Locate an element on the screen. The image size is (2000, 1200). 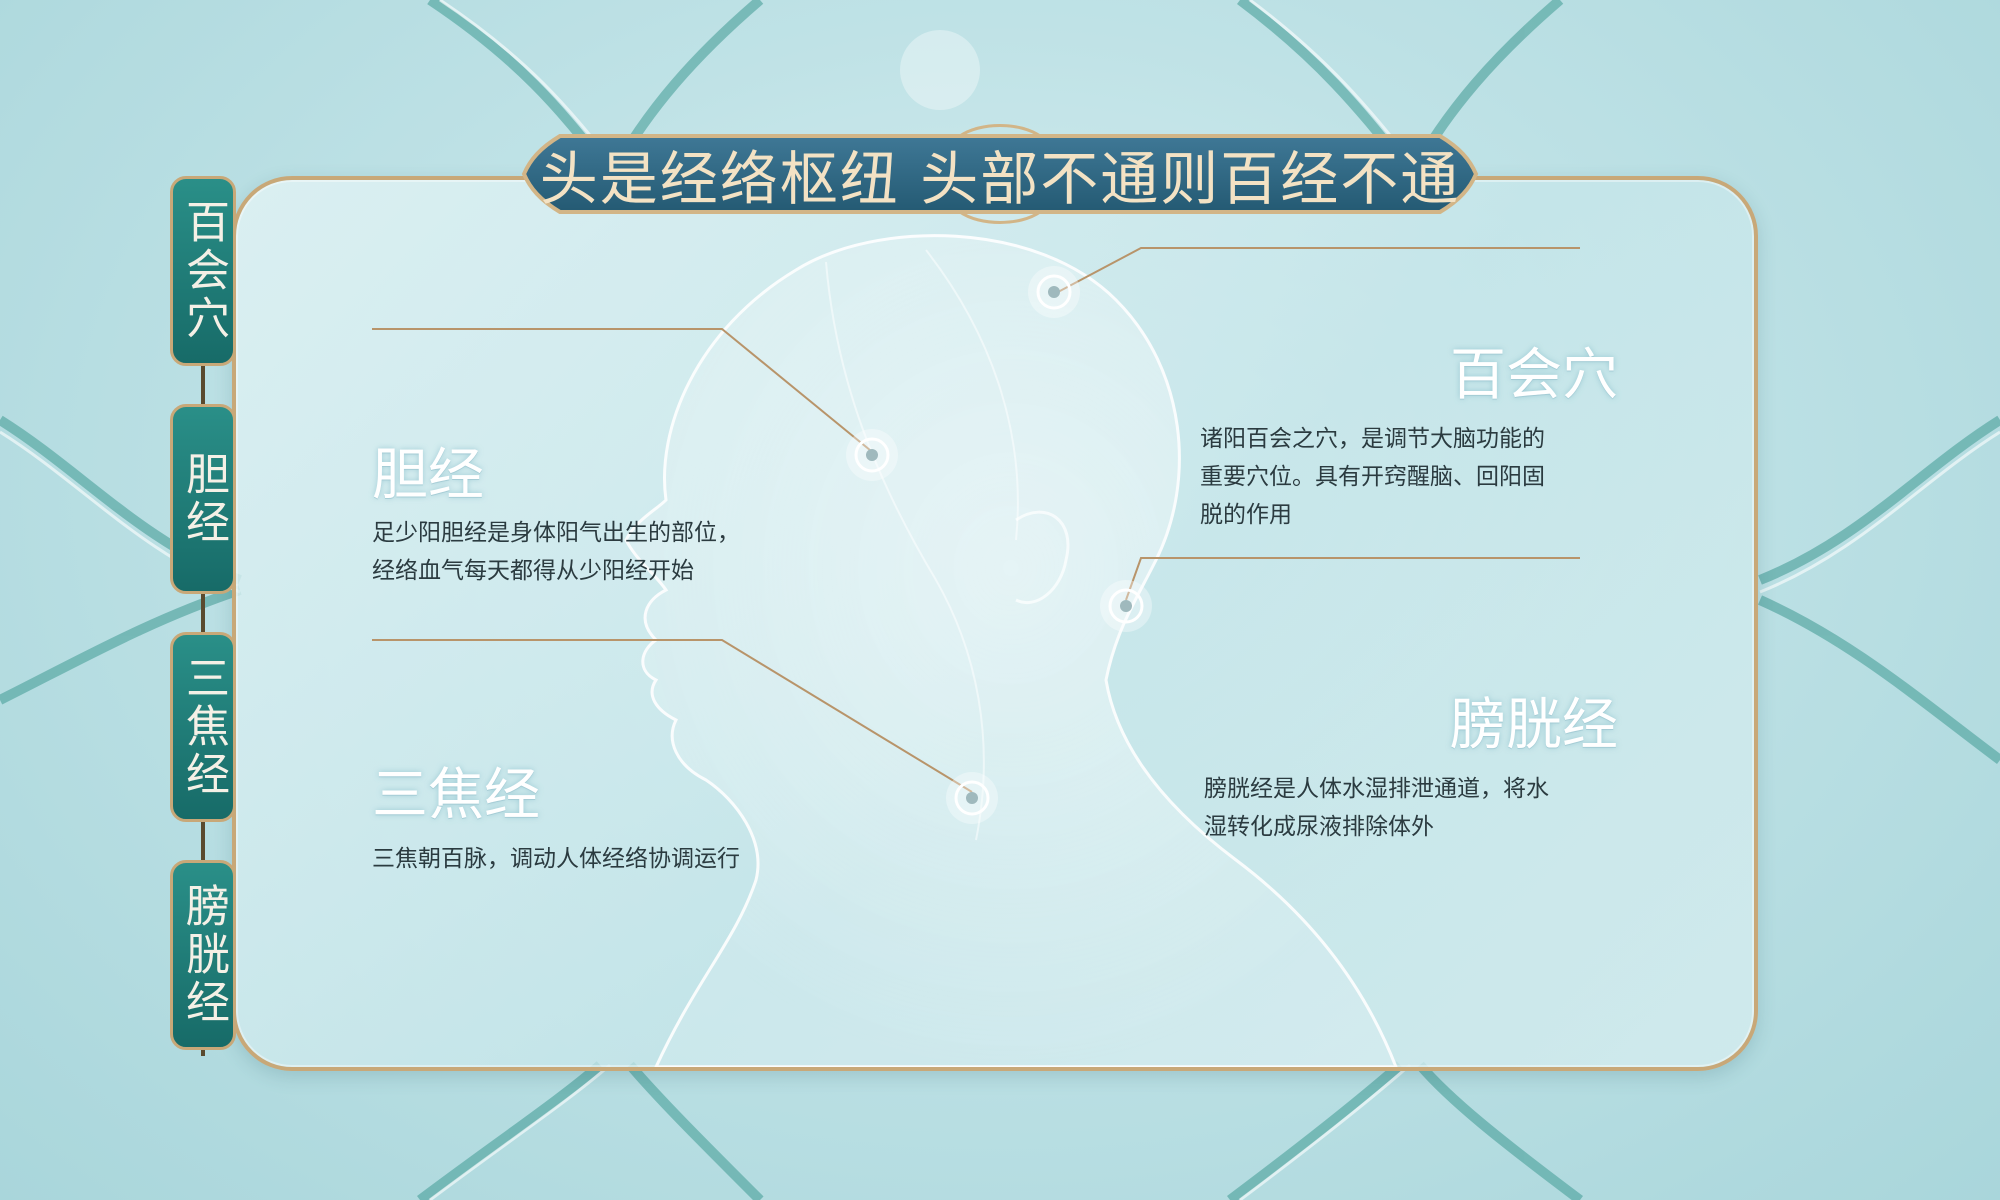
tab-baihui: 百会穴 is located at coordinates (203, 271).